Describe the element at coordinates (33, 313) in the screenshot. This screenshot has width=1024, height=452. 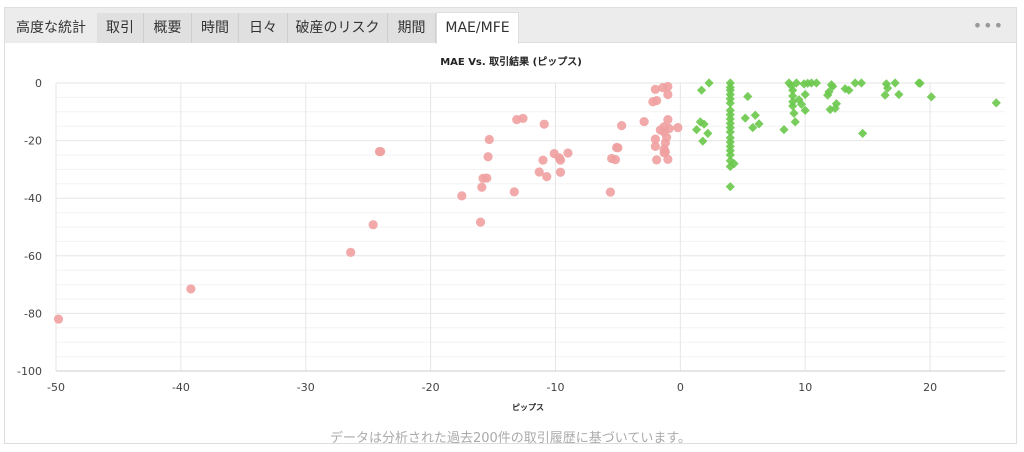
I see `y-tick-label: -80` at that location.